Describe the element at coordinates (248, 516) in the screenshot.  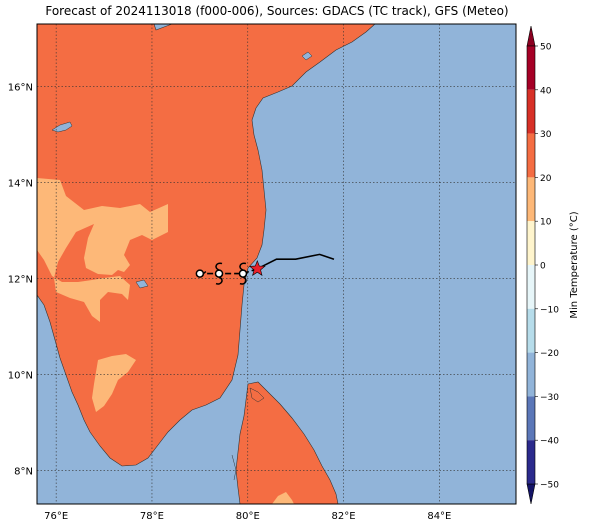
I see `lon-tick-label: 80°E` at that location.